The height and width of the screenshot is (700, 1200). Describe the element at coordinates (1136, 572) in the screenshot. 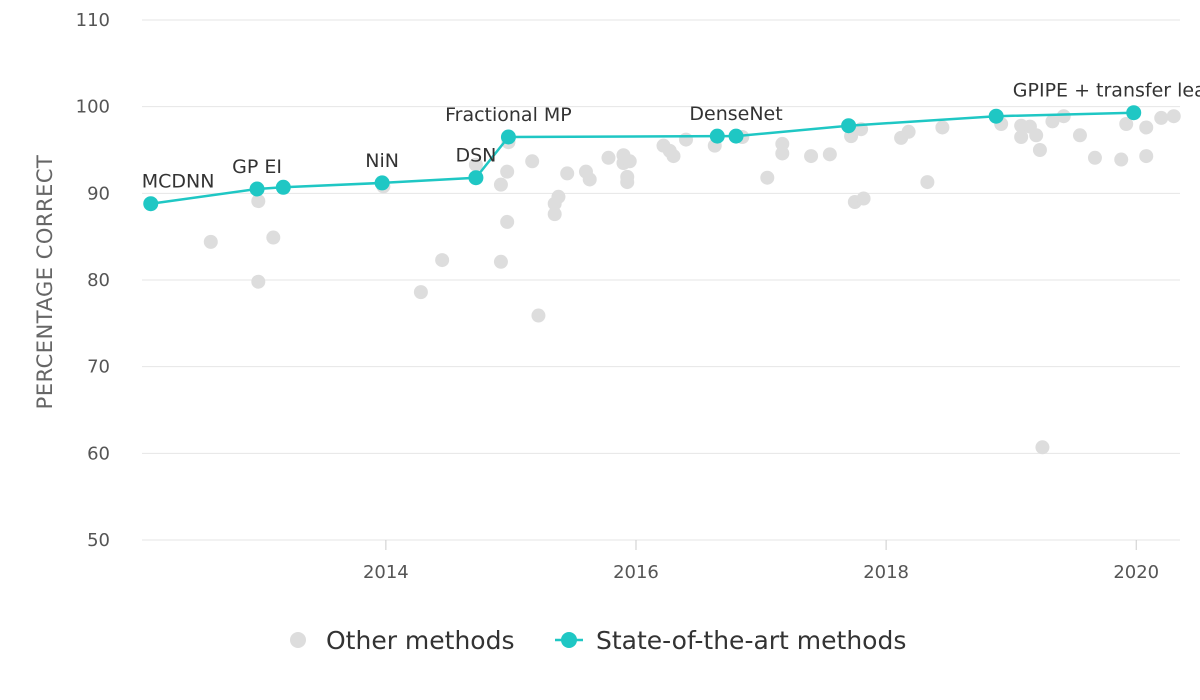

I see `x-tick-label: 2020` at that location.